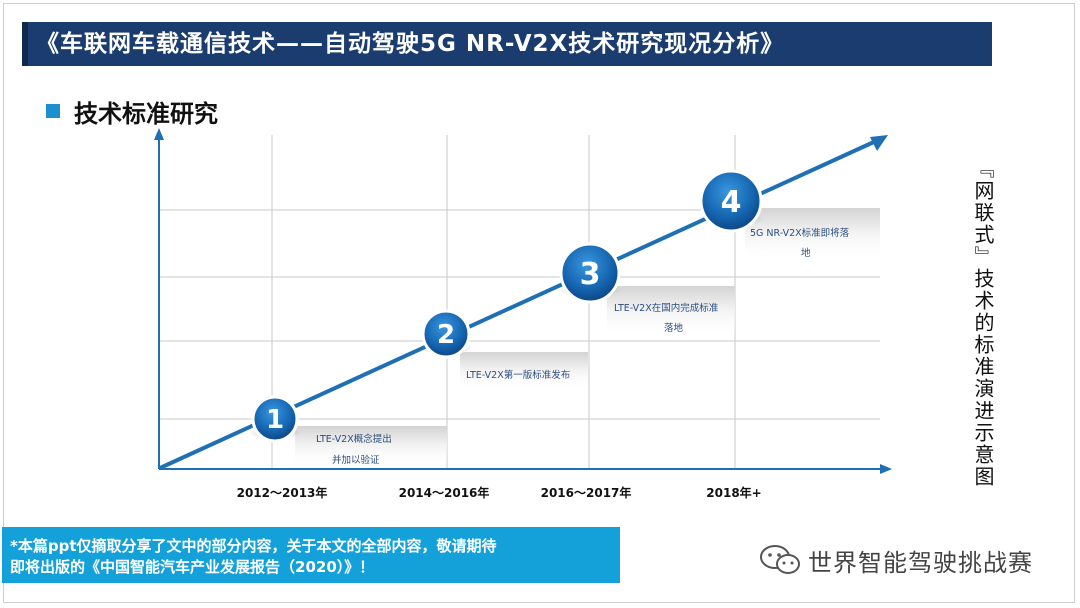 This screenshot has height=608, width=1080. Describe the element at coordinates (920, 562) in the screenshot. I see `watermark-text: 世界智能驾驶挑战赛` at that location.